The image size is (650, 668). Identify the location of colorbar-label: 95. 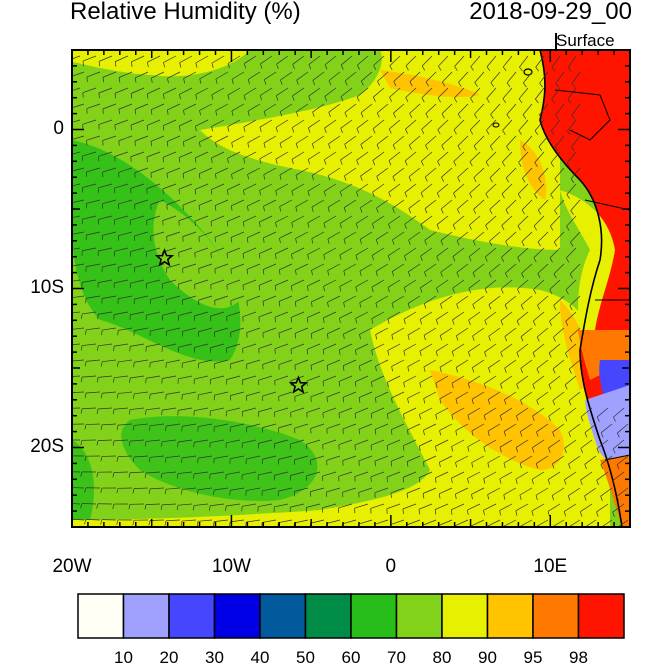
(533, 658).